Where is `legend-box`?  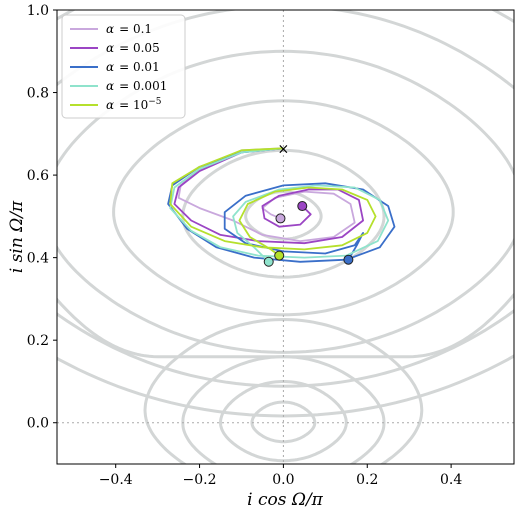
legend-box is located at coordinates (123, 66).